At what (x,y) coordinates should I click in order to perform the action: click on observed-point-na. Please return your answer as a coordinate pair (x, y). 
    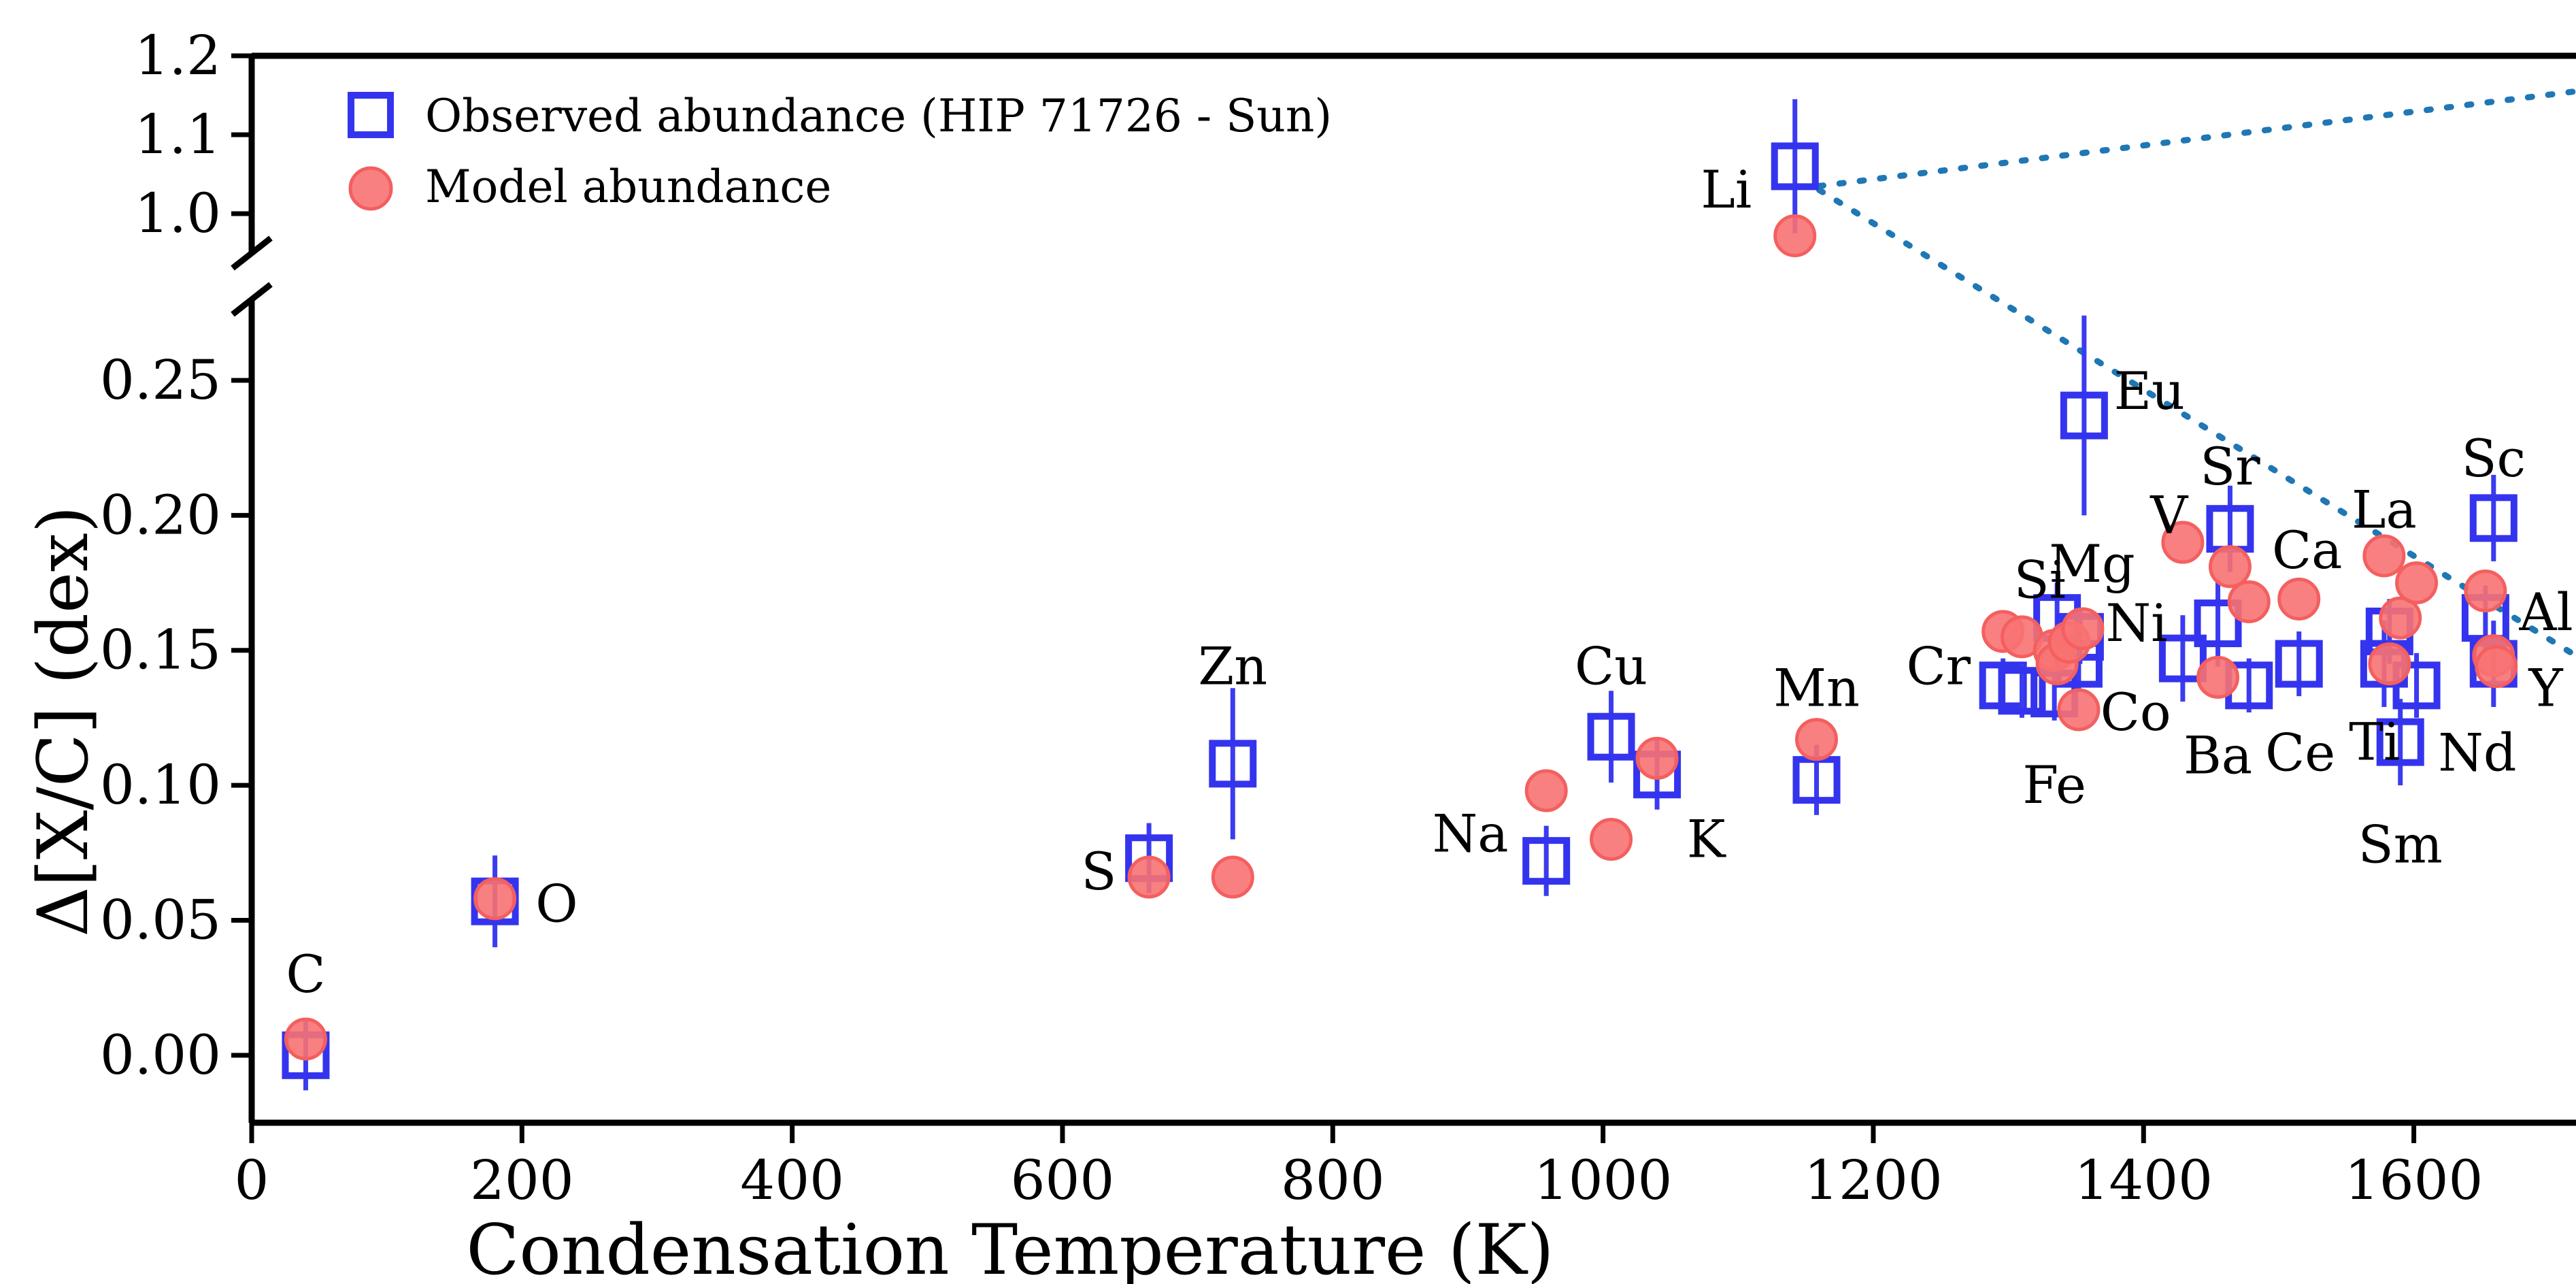
    Looking at the image, I should click on (1546, 861).